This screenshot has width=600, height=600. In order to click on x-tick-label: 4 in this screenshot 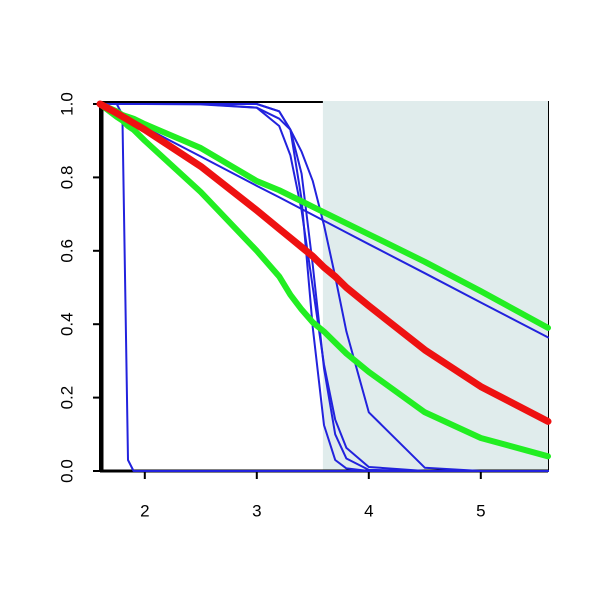, I will do `click(368, 510)`.